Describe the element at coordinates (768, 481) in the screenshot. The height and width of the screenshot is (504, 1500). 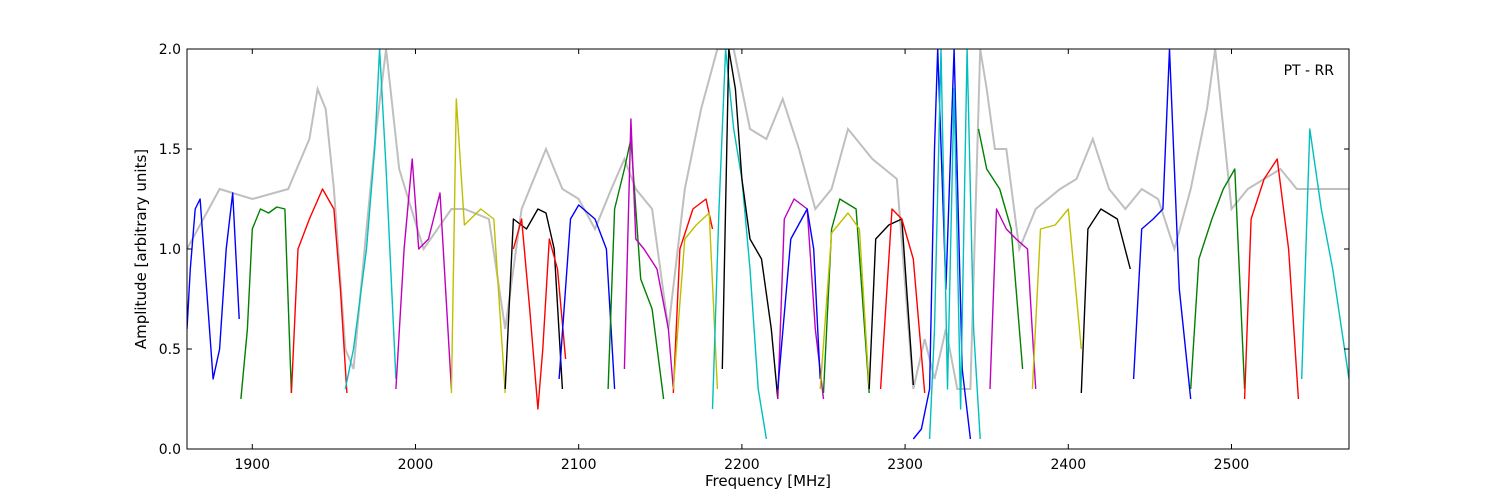
I see `x-axis-label: Frequency [MHz]` at that location.